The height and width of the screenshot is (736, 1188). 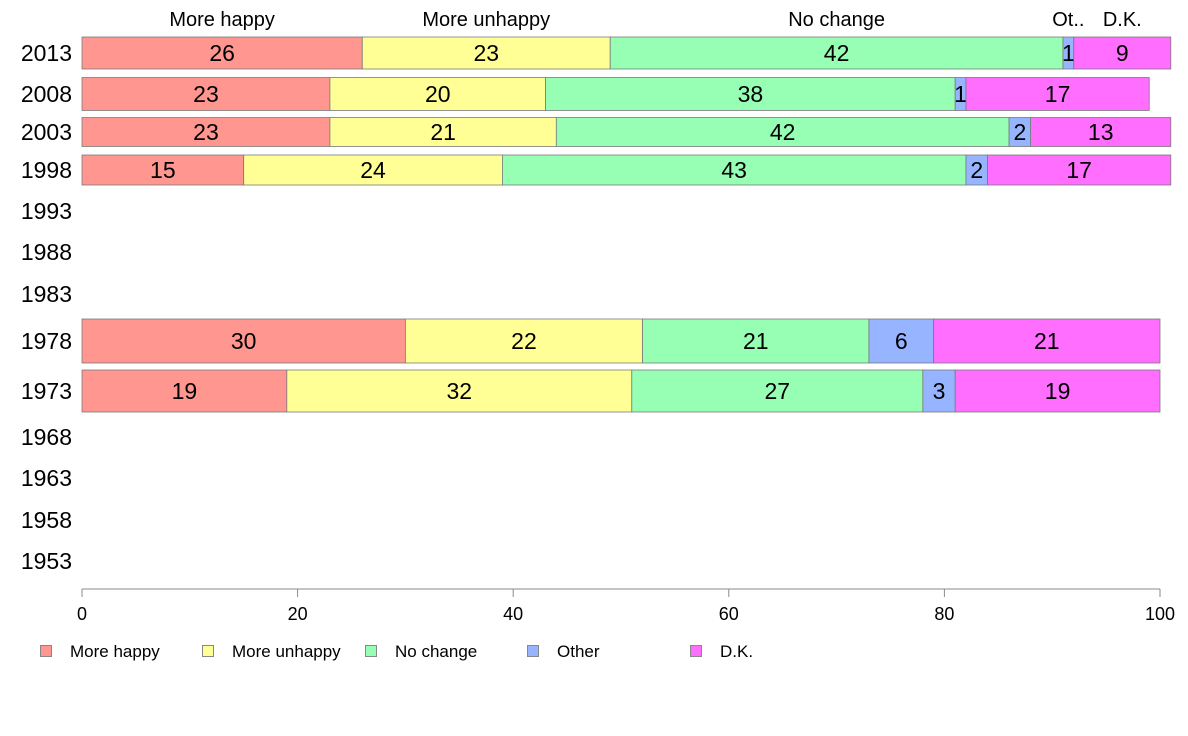 What do you see at coordinates (46, 94) in the screenshot?
I see `year-label: 2008` at bounding box center [46, 94].